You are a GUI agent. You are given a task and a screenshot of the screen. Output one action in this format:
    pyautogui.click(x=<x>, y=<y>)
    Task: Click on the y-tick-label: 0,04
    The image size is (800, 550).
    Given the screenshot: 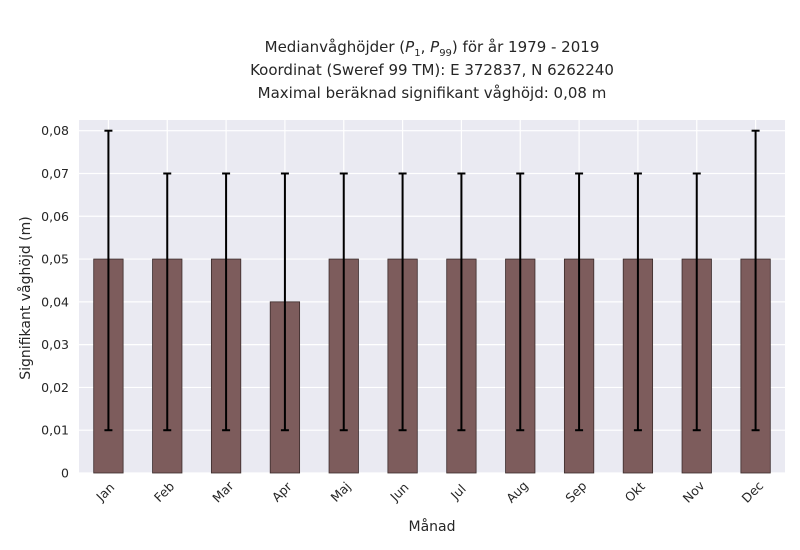 What is the action you would take?
    pyautogui.click(x=55, y=301)
    